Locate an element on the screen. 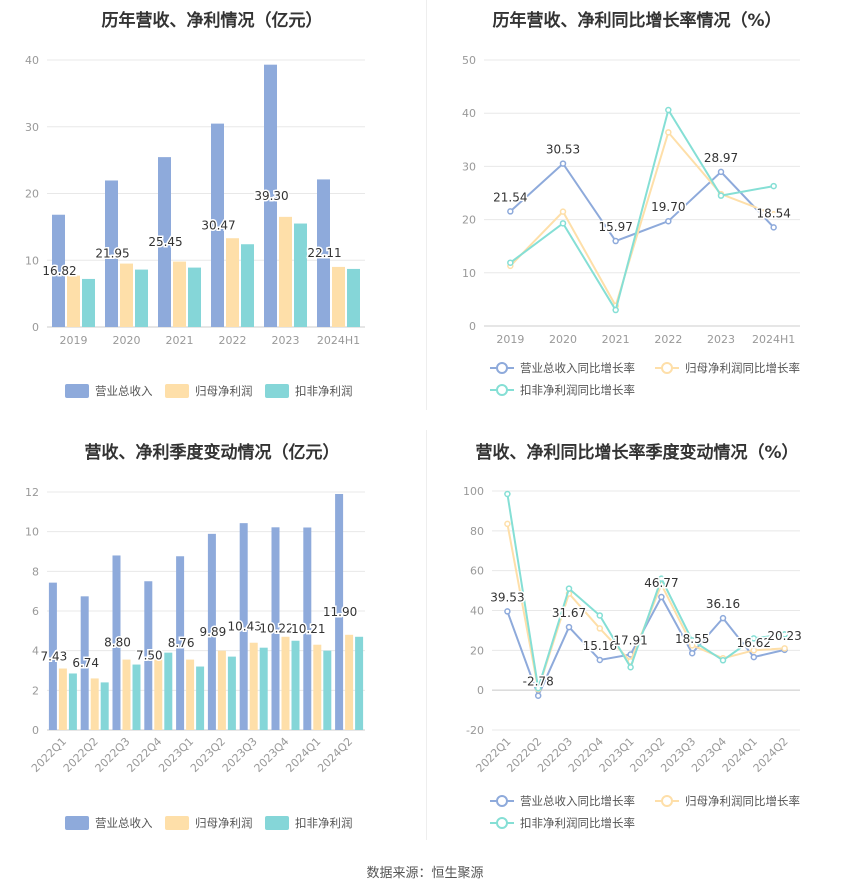  data-label: 18.54 is located at coordinates (773, 213).